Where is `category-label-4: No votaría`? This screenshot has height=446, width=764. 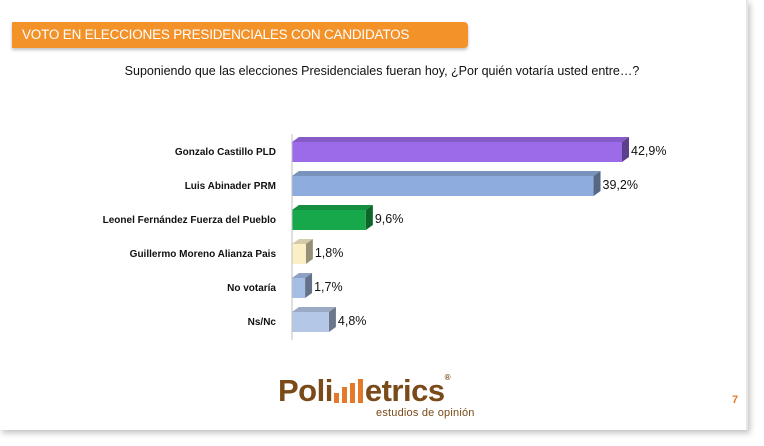 category-label-4: No votaría is located at coordinates (251, 288).